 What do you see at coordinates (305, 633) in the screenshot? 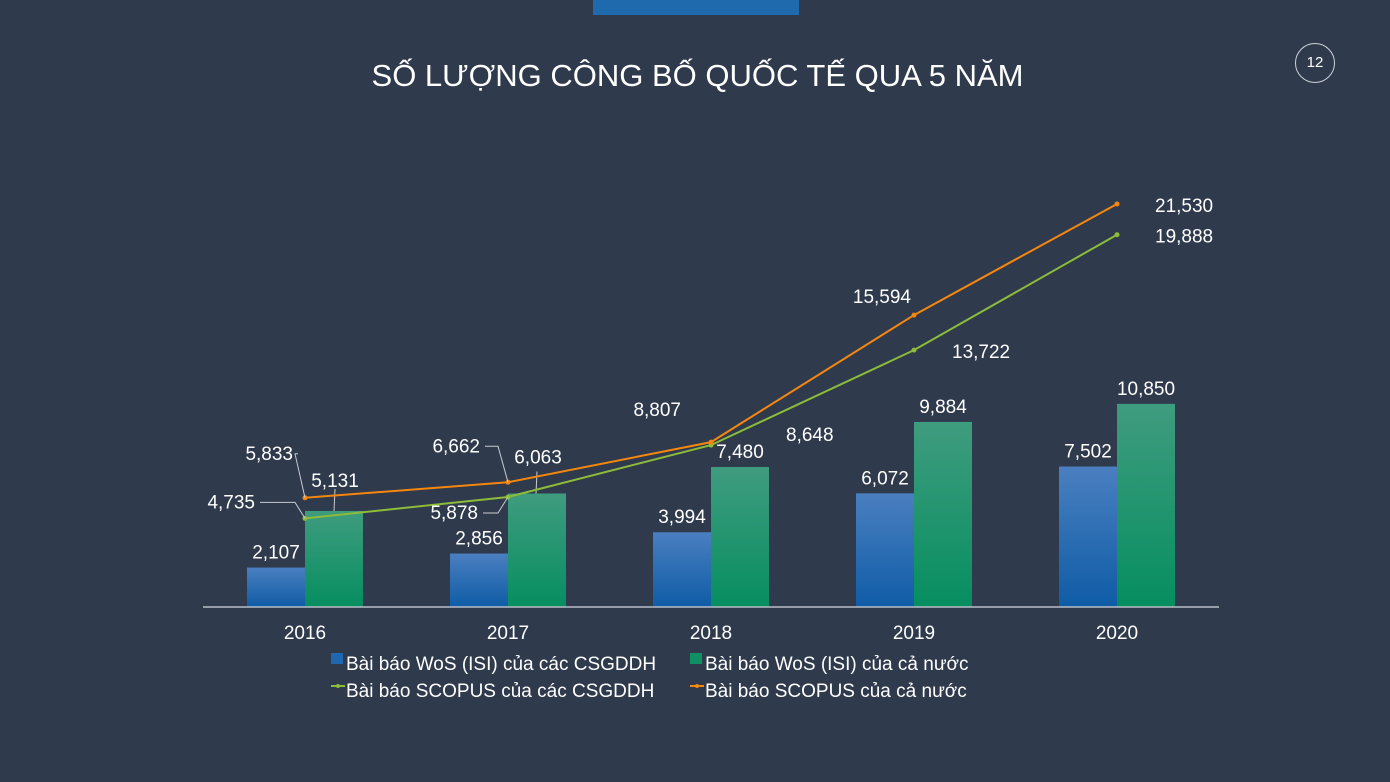
I see `x-tick-label: 2016` at bounding box center [305, 633].